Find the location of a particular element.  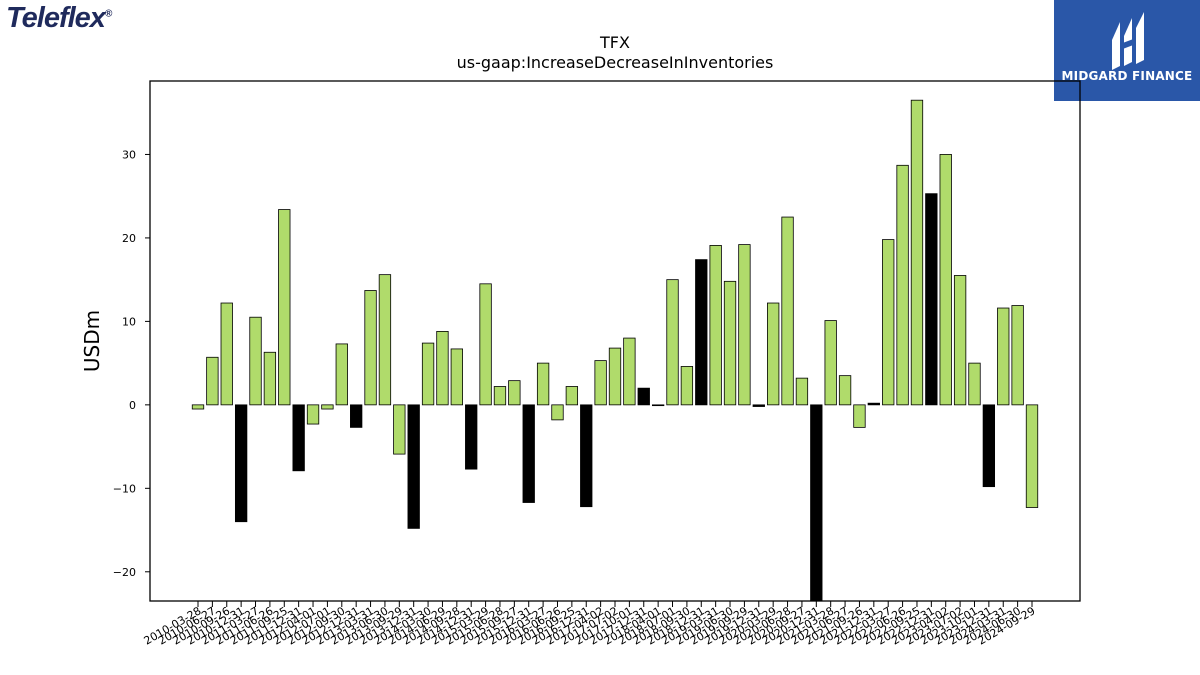

chart-title: TFX is located at coordinates (614, 42).